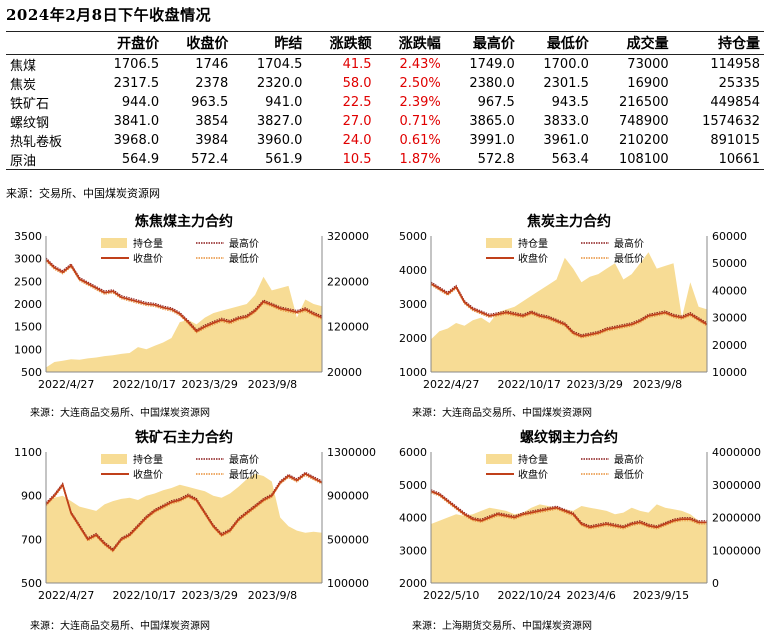 This screenshot has height=641, width=770. What do you see at coordinates (210, 102) in the screenshot?
I see `table-cell: 963.5` at bounding box center [210, 102].